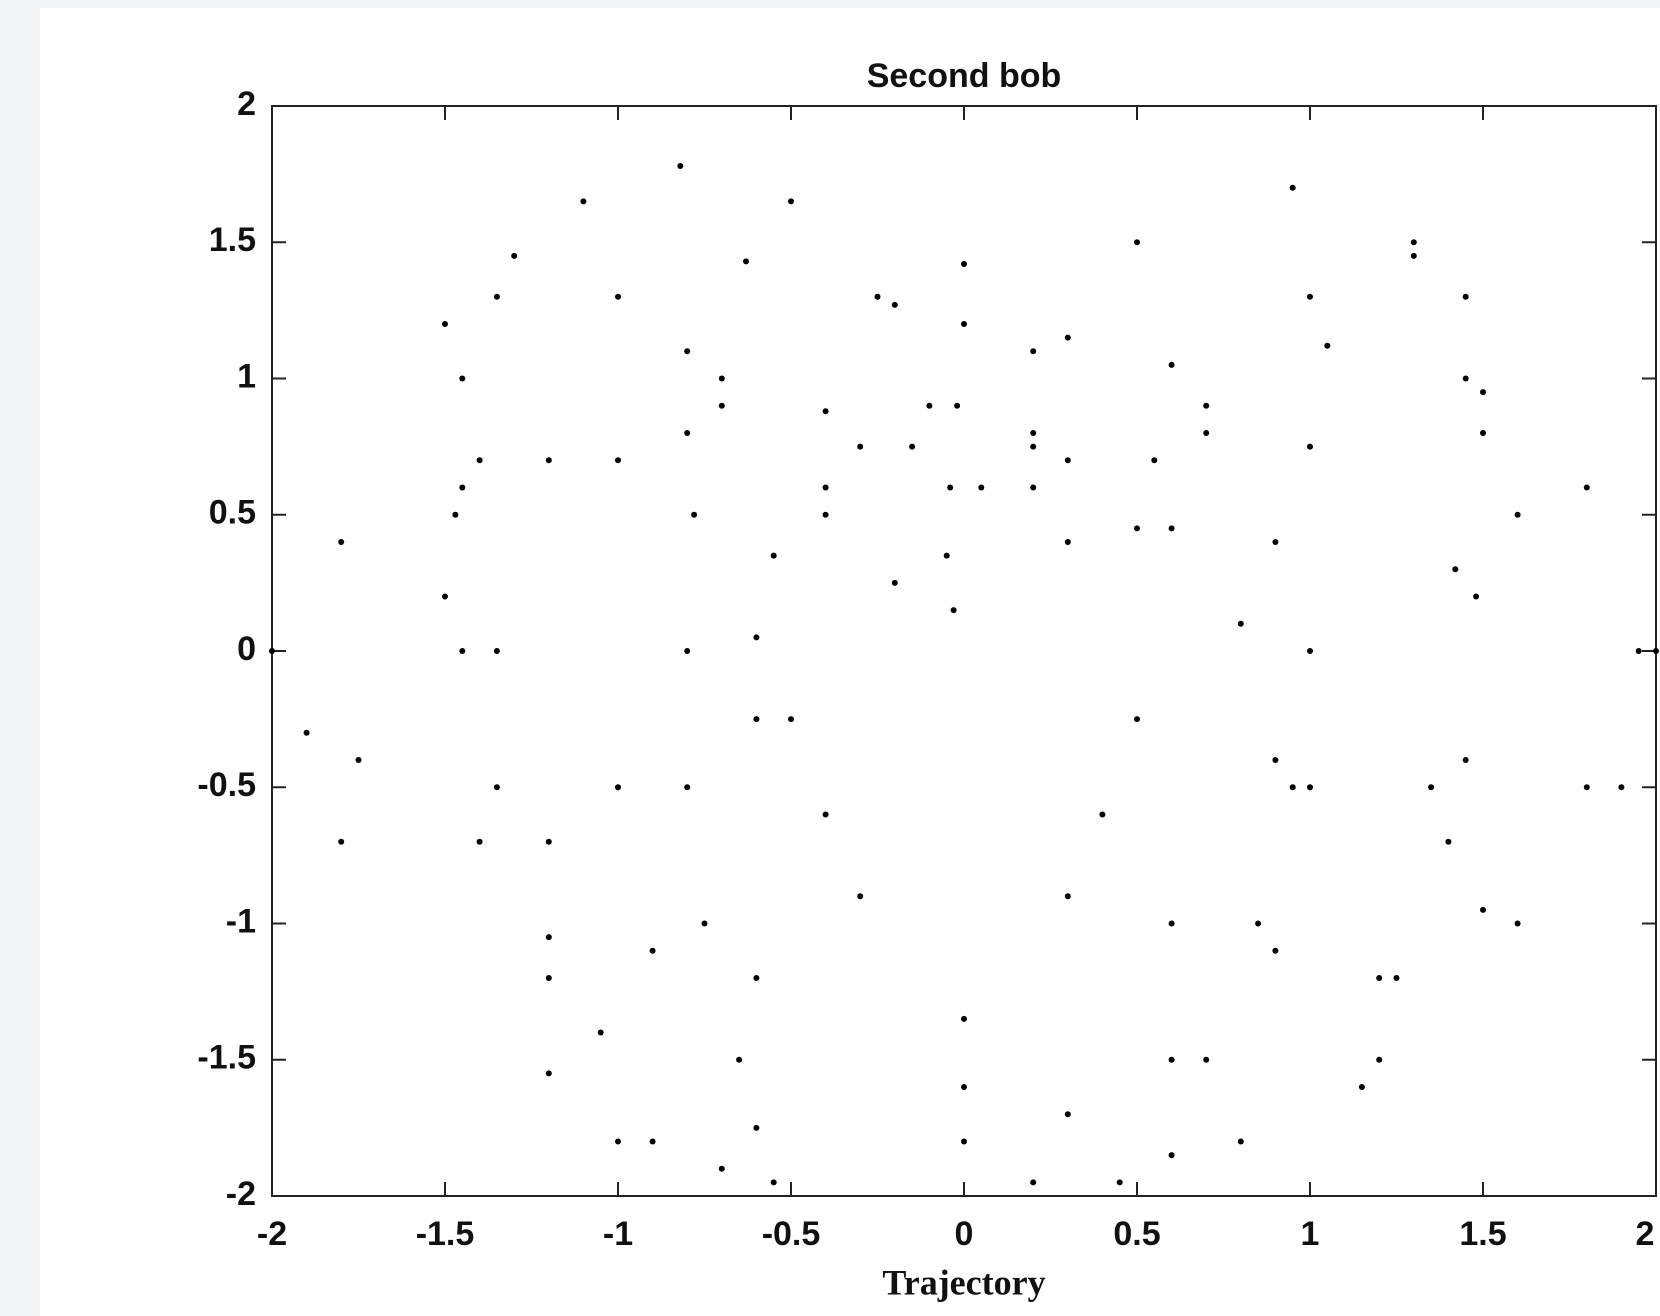 The height and width of the screenshot is (1316, 1660). Describe the element at coordinates (1482, 1234) in the screenshot. I see `x-tick-label: 1.5` at that location.